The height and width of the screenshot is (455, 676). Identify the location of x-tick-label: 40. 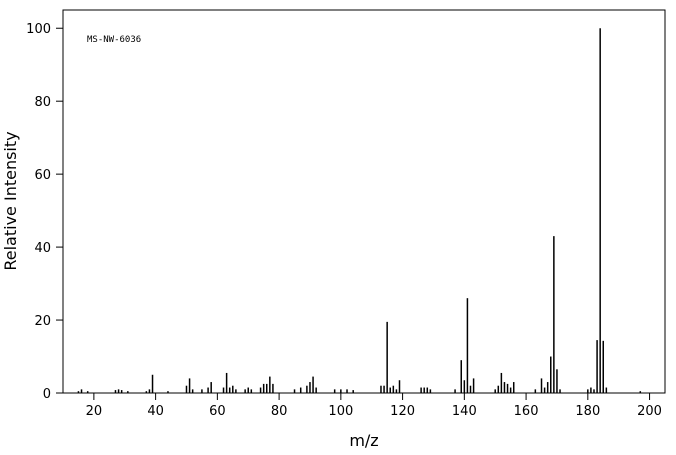
(155, 411).